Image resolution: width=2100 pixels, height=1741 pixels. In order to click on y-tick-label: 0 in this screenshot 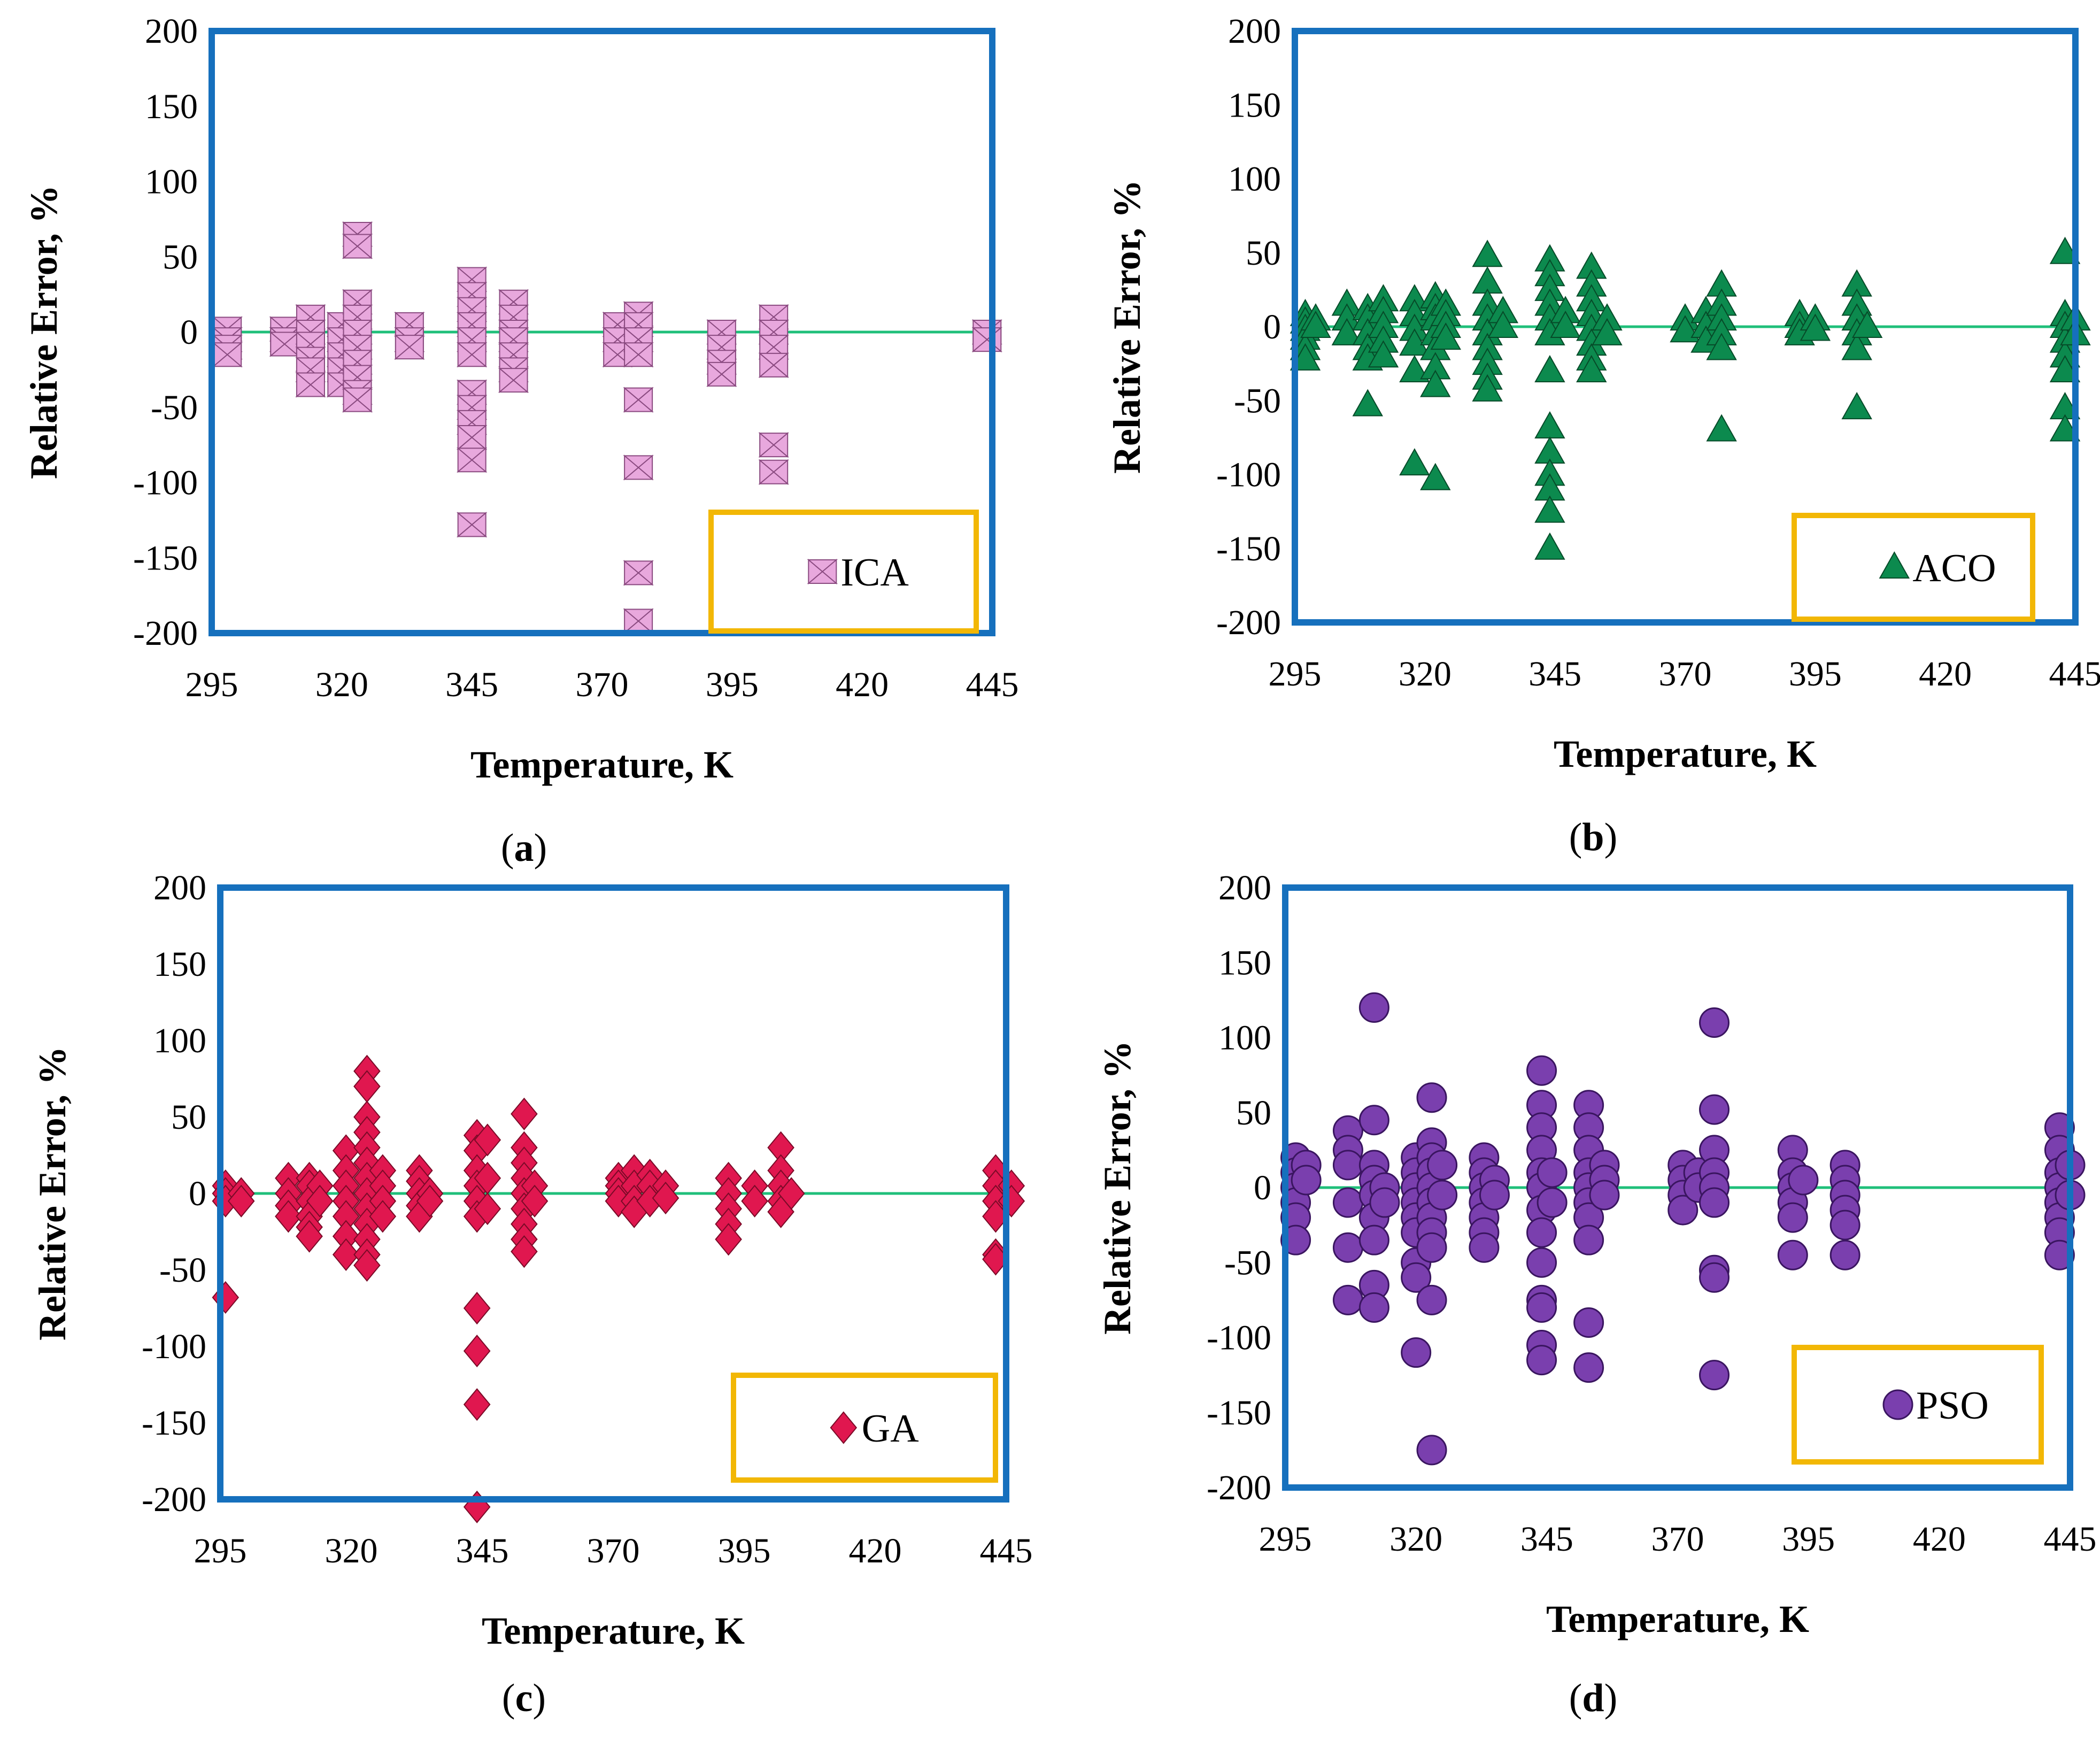, I will do `click(1272, 327)`.